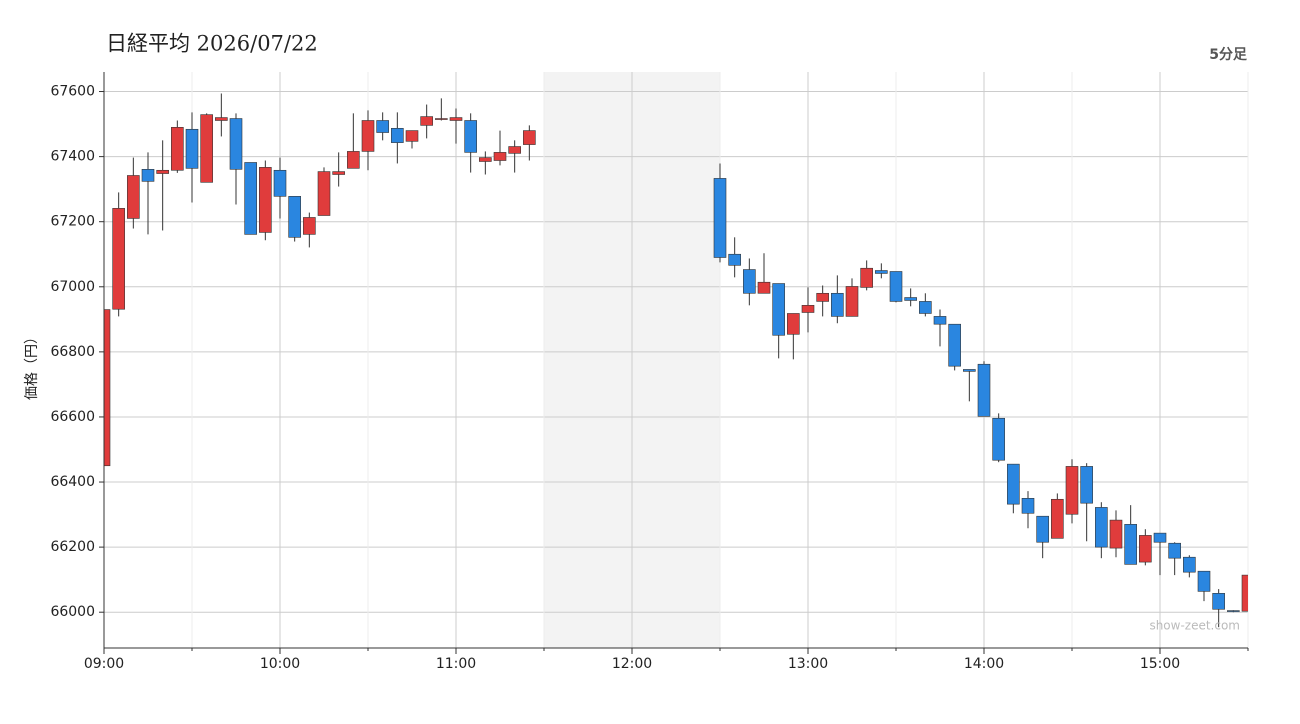 The height and width of the screenshot is (724, 1300). I want to click on y-tick-label: 67200, so click(72, 222).